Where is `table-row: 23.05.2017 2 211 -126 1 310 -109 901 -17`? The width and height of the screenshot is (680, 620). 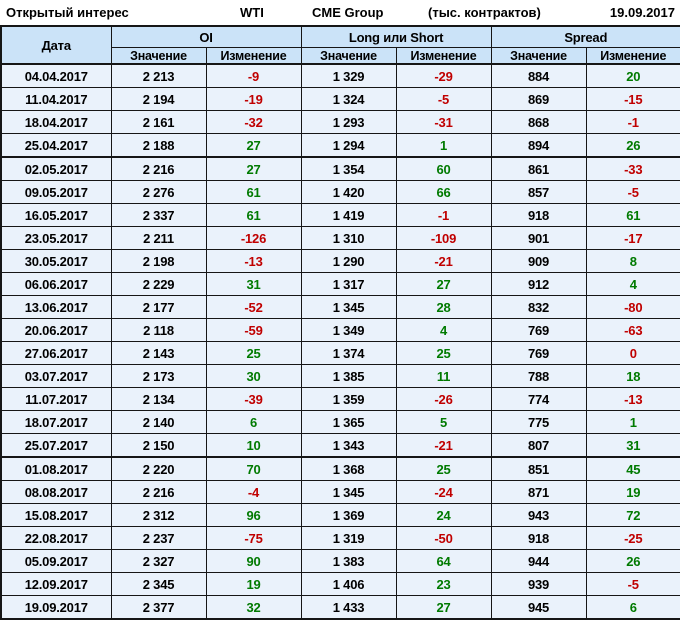 table-row: 23.05.2017 2 211 -126 1 310 -109 901 -17 is located at coordinates (340, 238).